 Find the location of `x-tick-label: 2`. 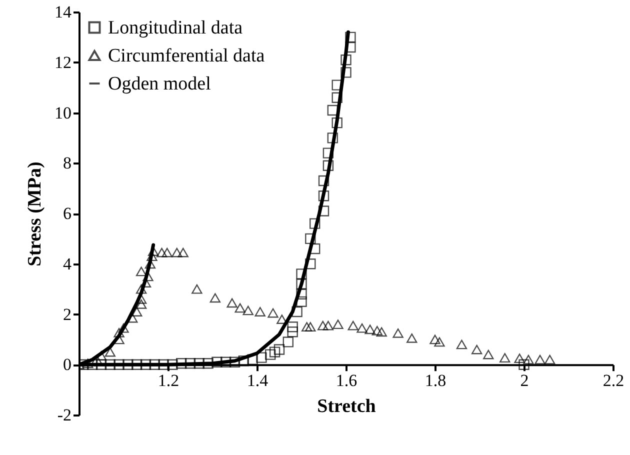

x-tick-label: 2 is located at coordinates (524, 380).